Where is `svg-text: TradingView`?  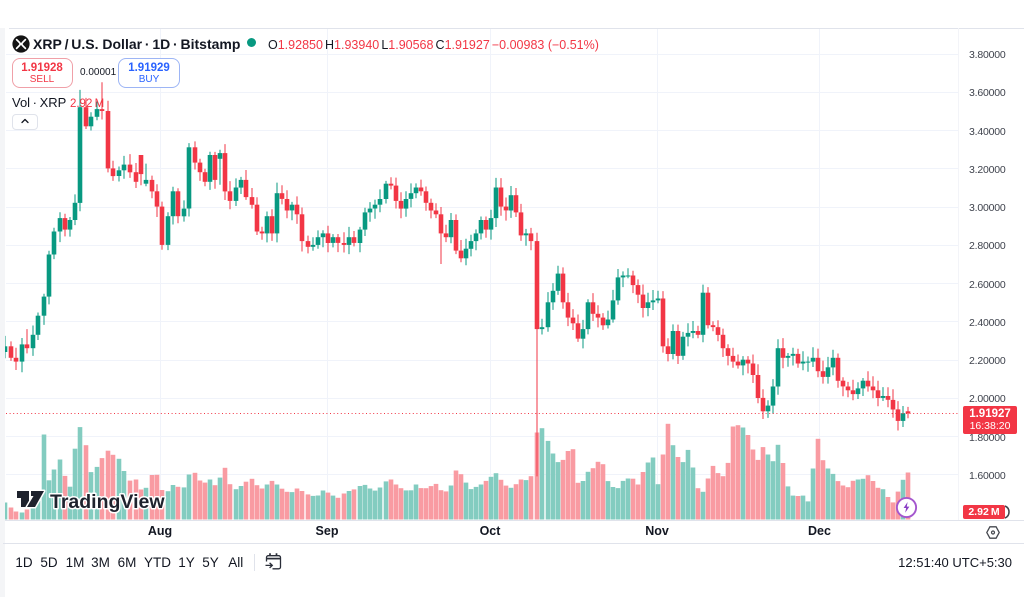
svg-text: TradingView is located at coordinates (107, 502).